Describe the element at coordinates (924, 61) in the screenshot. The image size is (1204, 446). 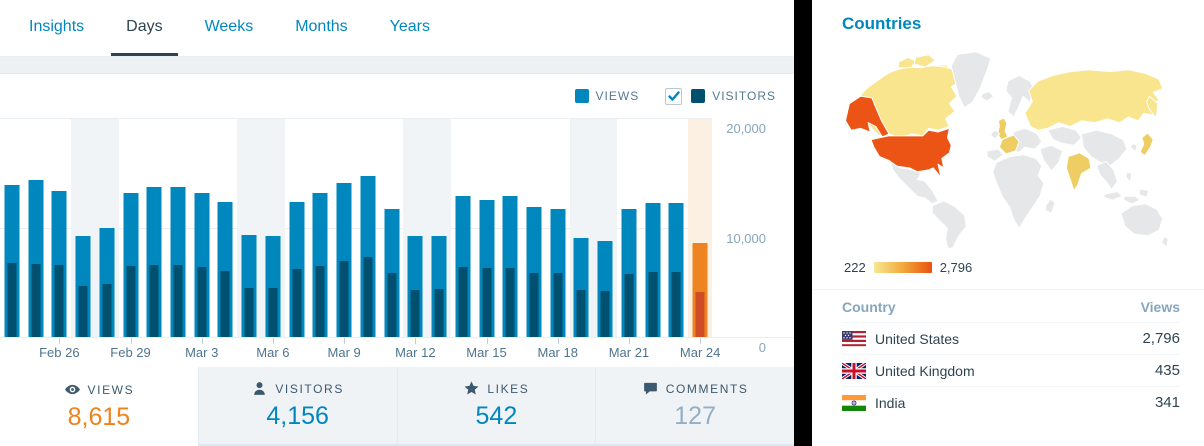
I see `map-canada` at that location.